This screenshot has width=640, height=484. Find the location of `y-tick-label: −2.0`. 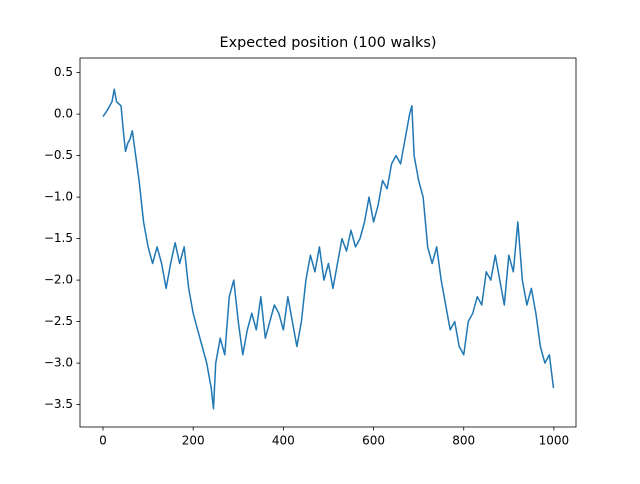

y-tick-label: −2.0 is located at coordinates (58, 280).